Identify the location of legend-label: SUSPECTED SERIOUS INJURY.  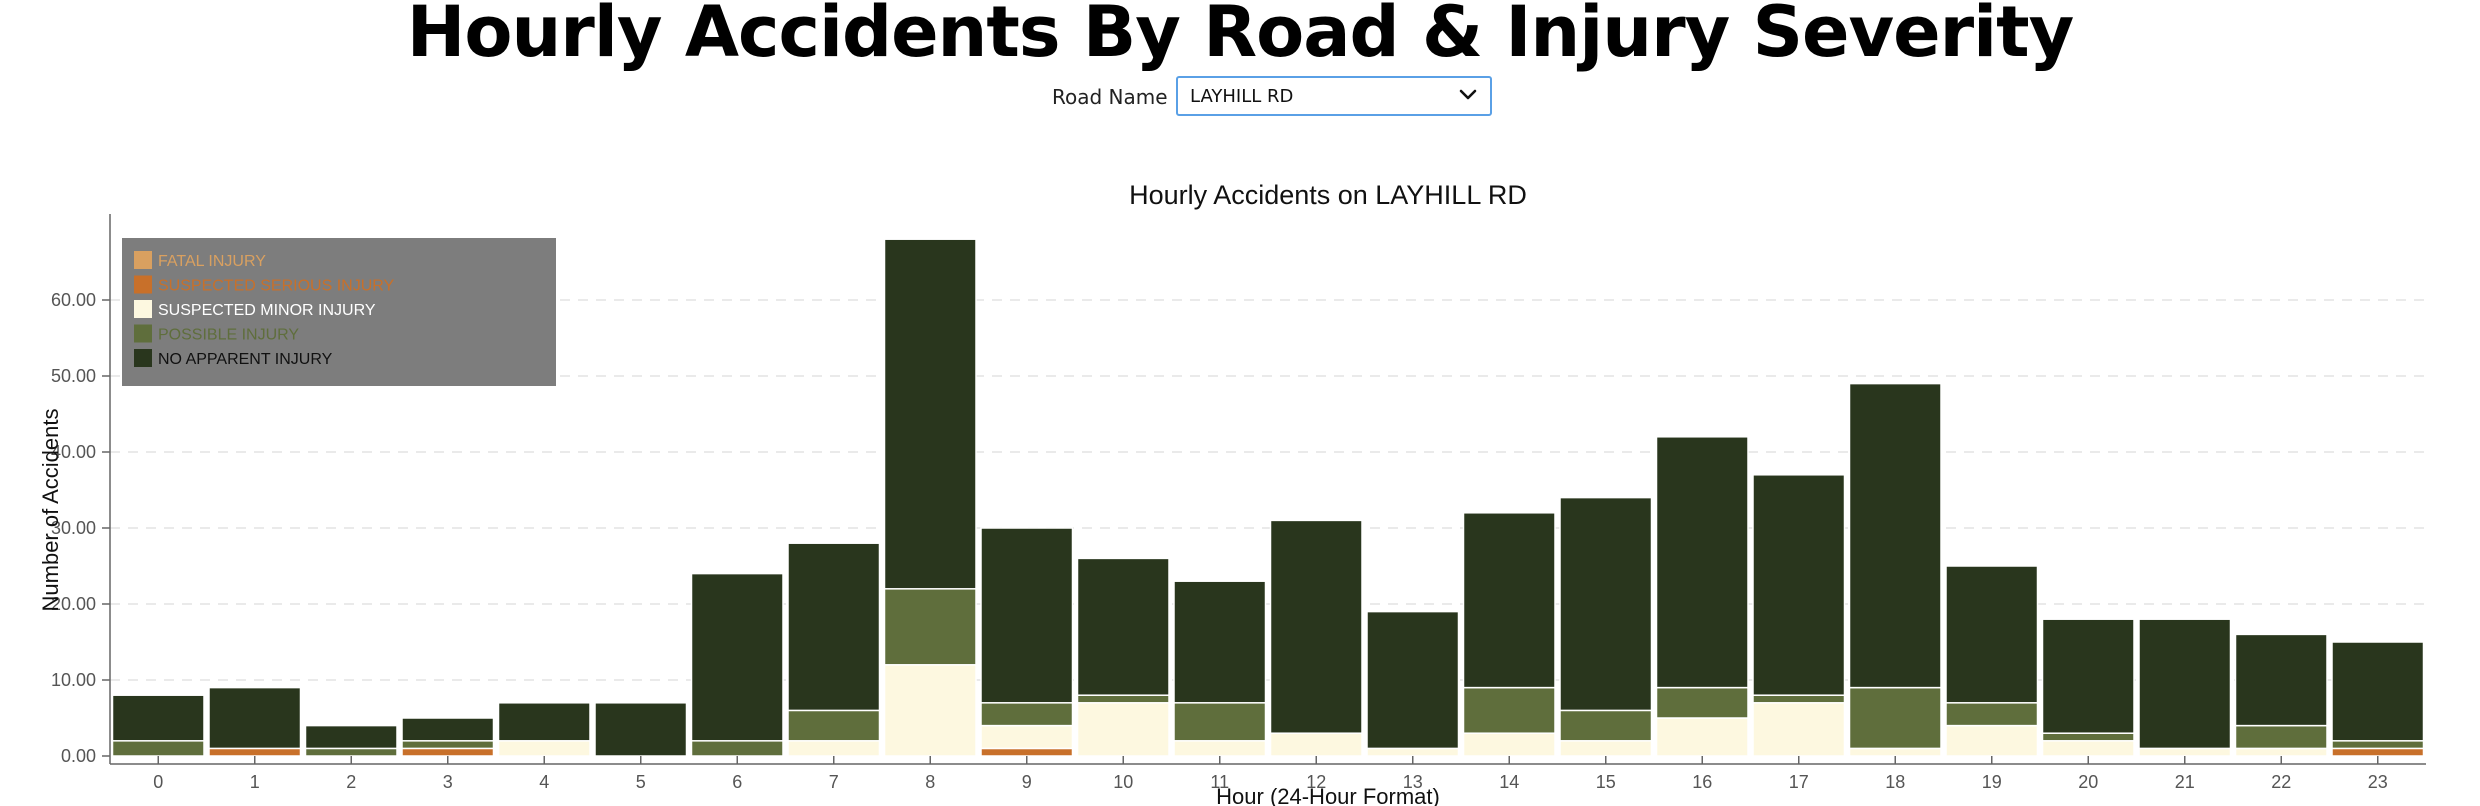
(276, 286).